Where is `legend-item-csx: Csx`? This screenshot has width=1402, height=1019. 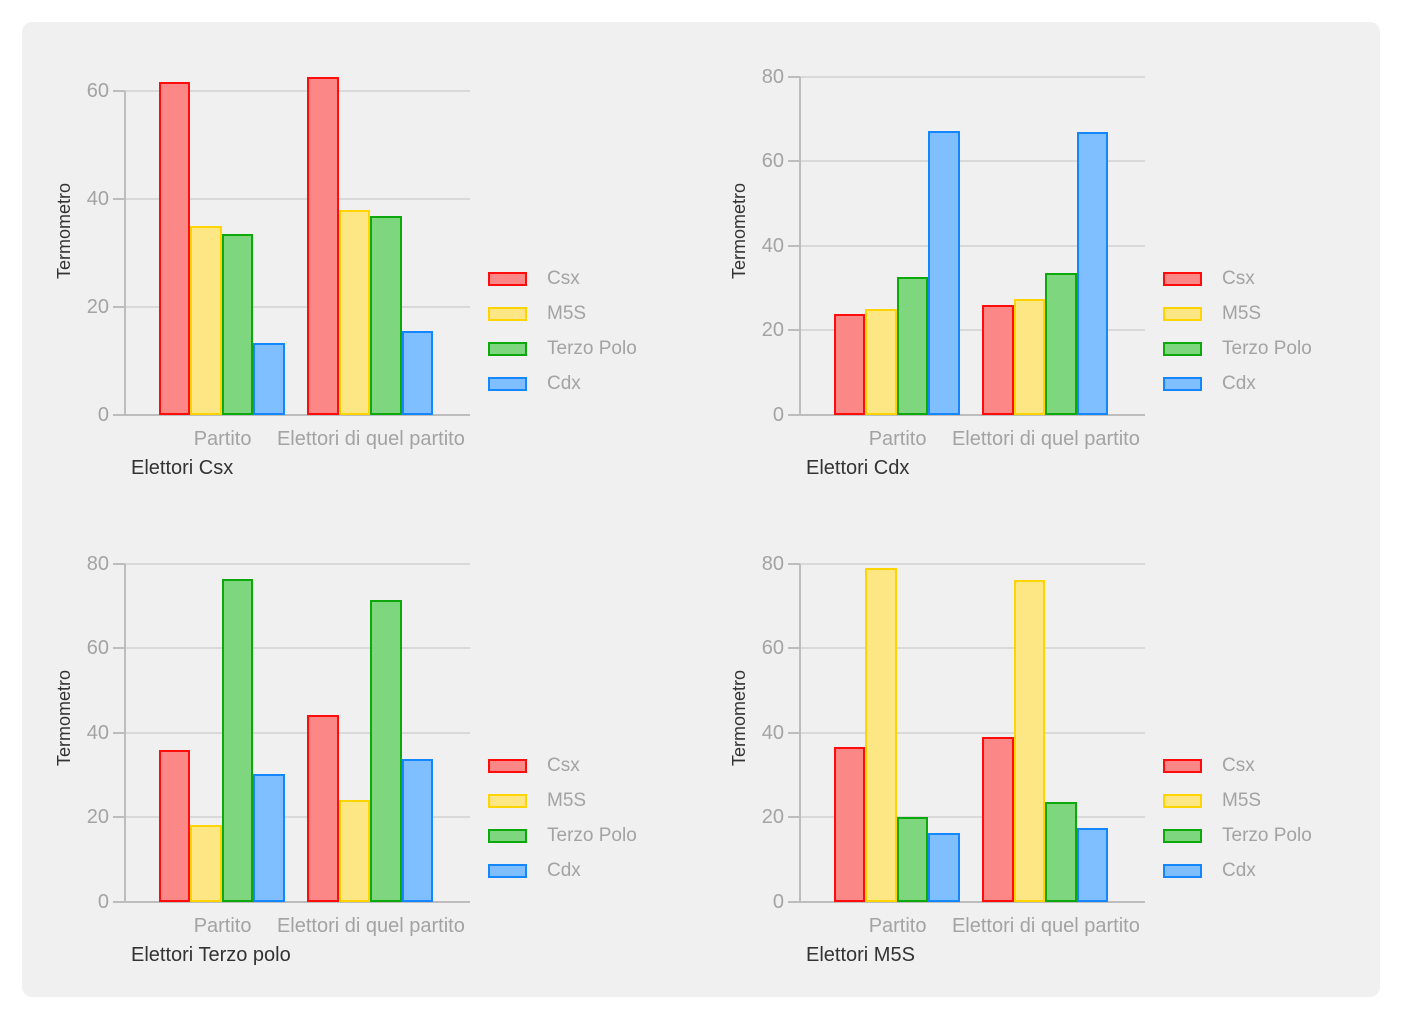
legend-item-csx: Csx is located at coordinates (534, 278).